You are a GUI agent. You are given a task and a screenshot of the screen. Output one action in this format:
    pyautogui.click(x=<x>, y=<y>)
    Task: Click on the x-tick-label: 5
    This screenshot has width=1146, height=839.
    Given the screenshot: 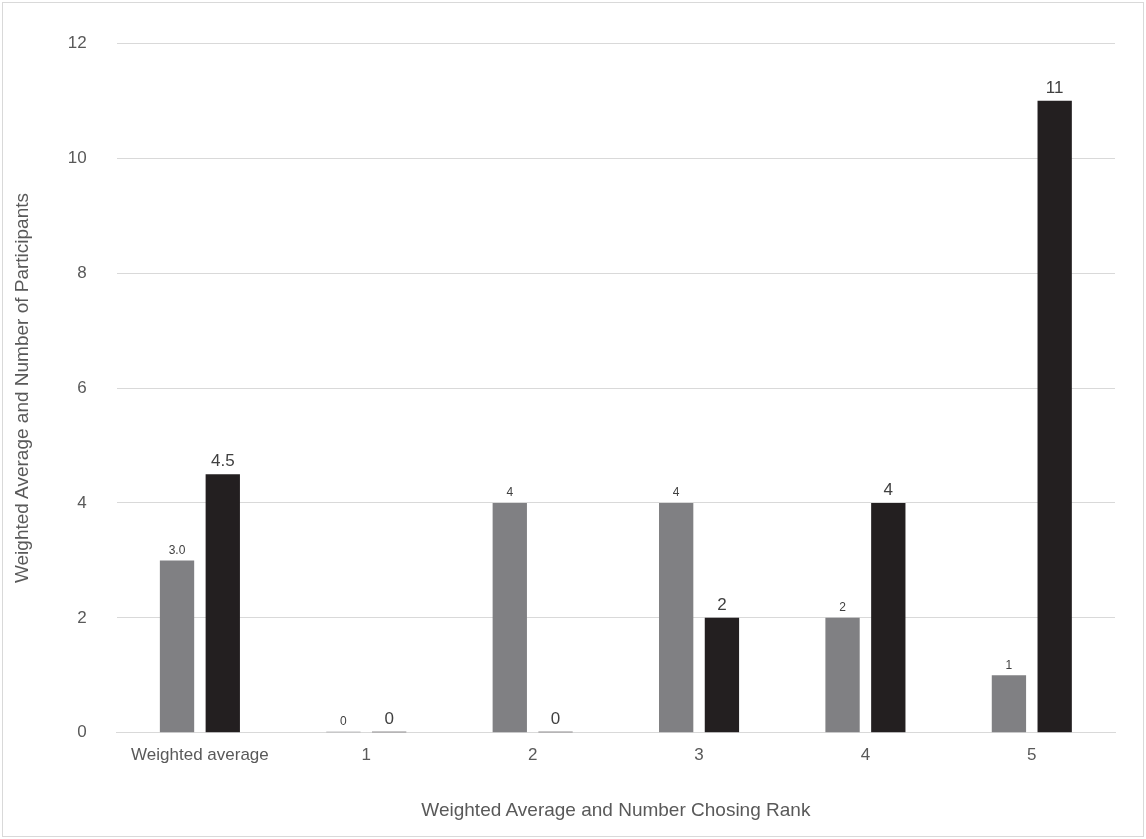 What is the action you would take?
    pyautogui.click(x=1032, y=754)
    